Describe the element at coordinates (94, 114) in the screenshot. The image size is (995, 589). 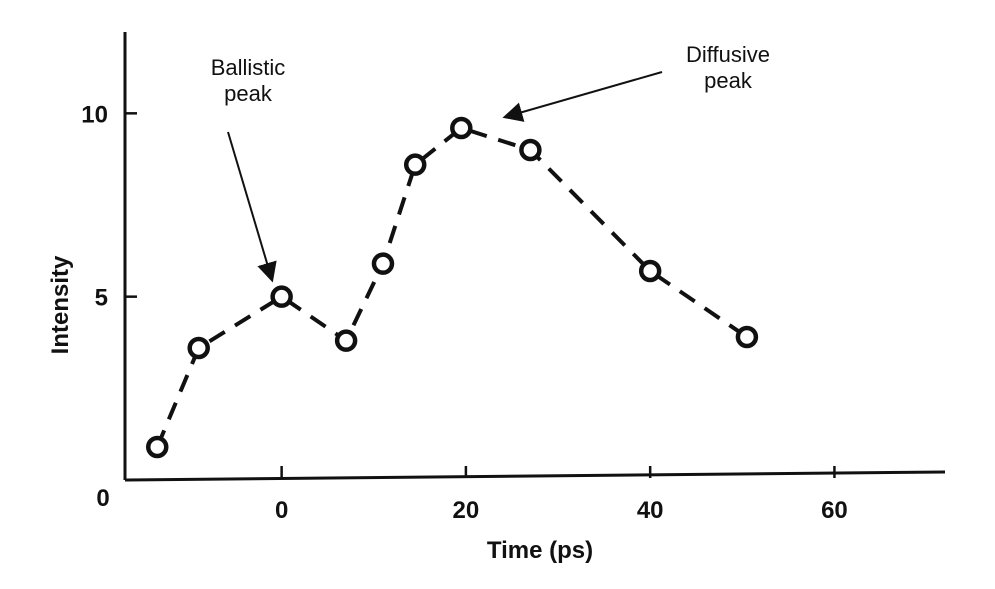
I see `y-tick-label: 10` at that location.